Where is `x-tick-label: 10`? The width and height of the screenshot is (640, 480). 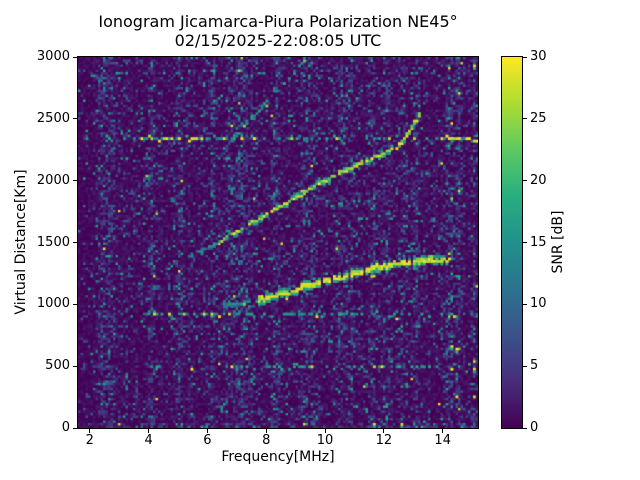
x-tick-label: 10 is located at coordinates (325, 440).